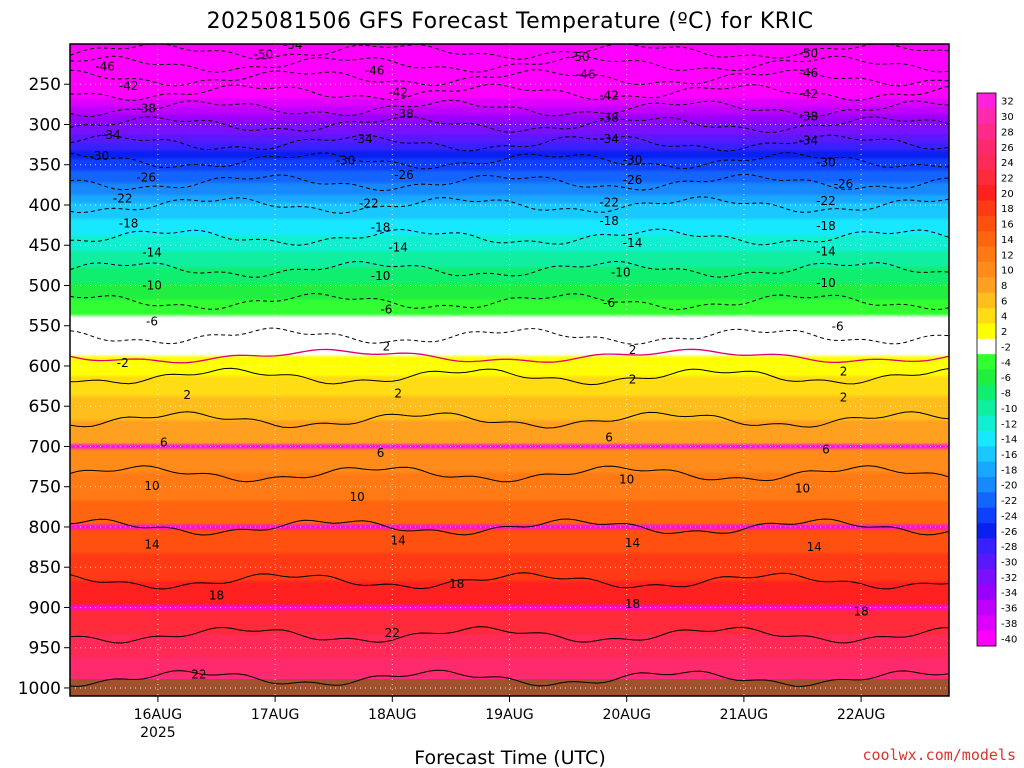  What do you see at coordinates (509, 757) in the screenshot?
I see `x-axis-label: Forecast Time (UTC)` at bounding box center [509, 757].